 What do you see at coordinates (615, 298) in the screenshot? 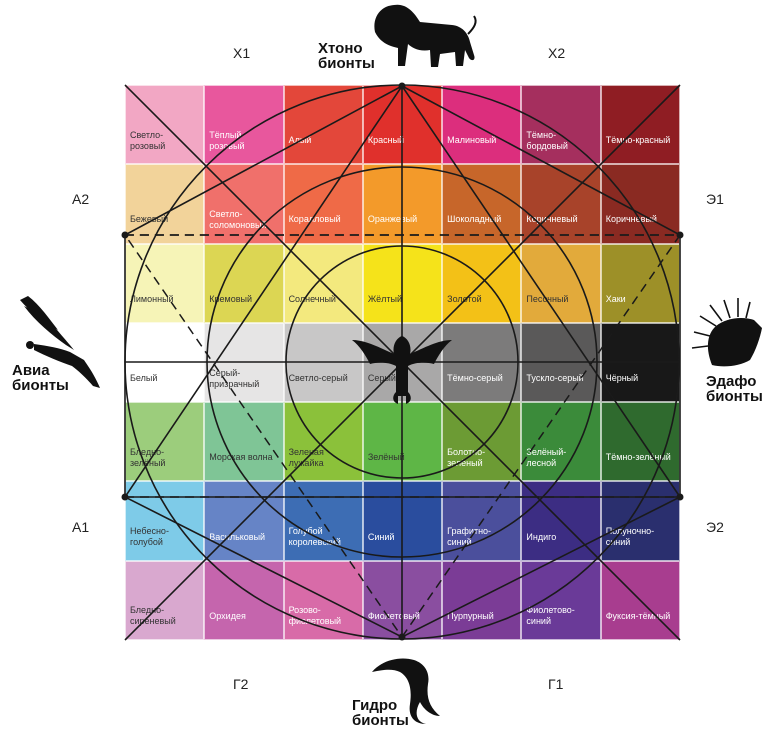
I see `color-cell-label: Хаки` at bounding box center [615, 298].